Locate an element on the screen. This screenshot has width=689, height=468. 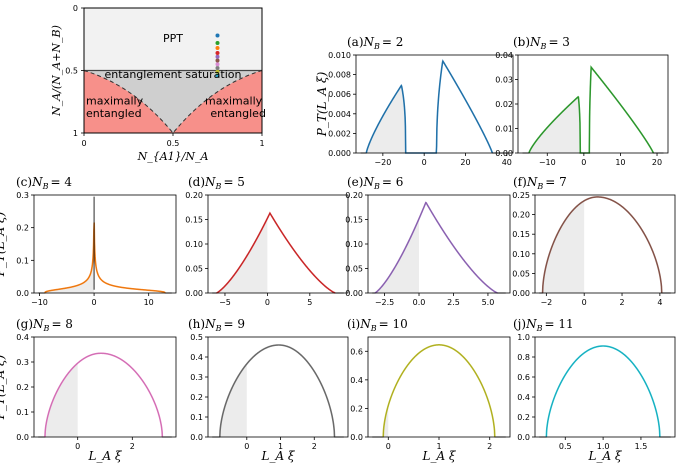
phase-x-label: N_{A1}/N_A is located at coordinates (173, 156).